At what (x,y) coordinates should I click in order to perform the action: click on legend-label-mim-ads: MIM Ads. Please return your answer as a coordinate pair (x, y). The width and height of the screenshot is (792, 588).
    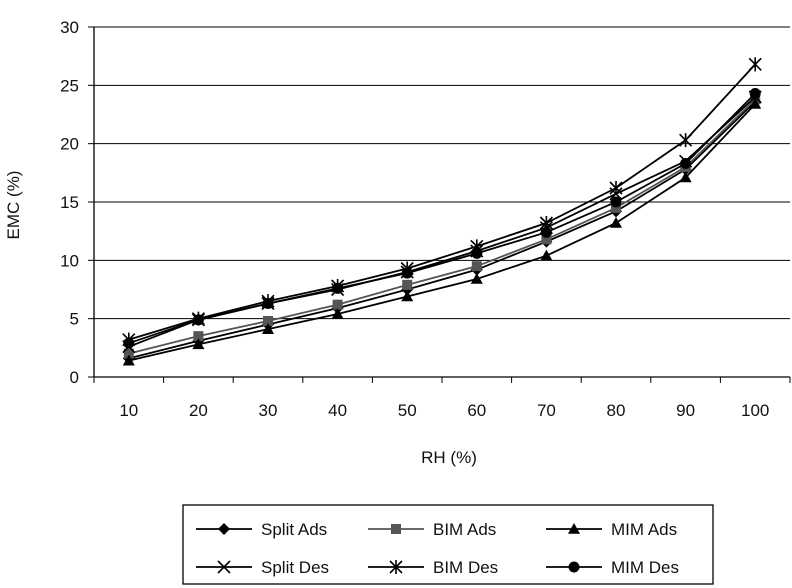
    Looking at the image, I should click on (644, 529).